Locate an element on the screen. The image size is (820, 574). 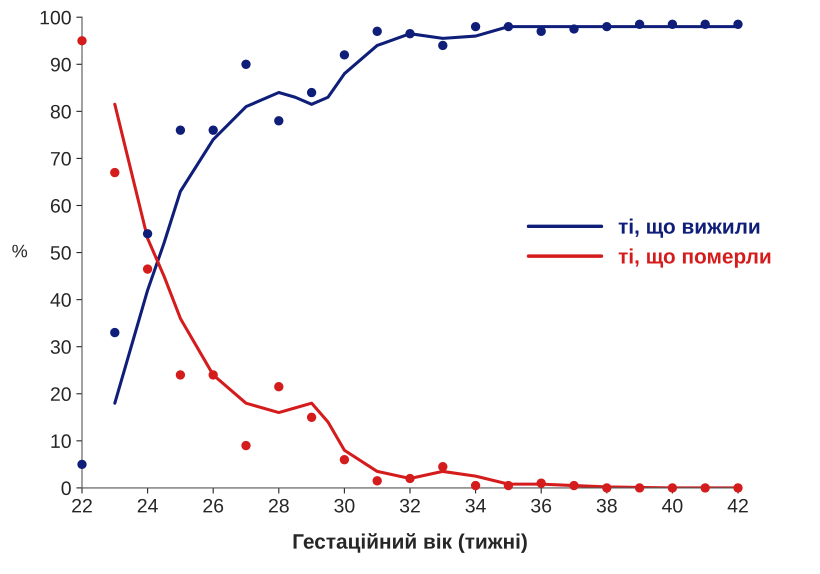
x-tick-label: 42 is located at coordinates (738, 505).